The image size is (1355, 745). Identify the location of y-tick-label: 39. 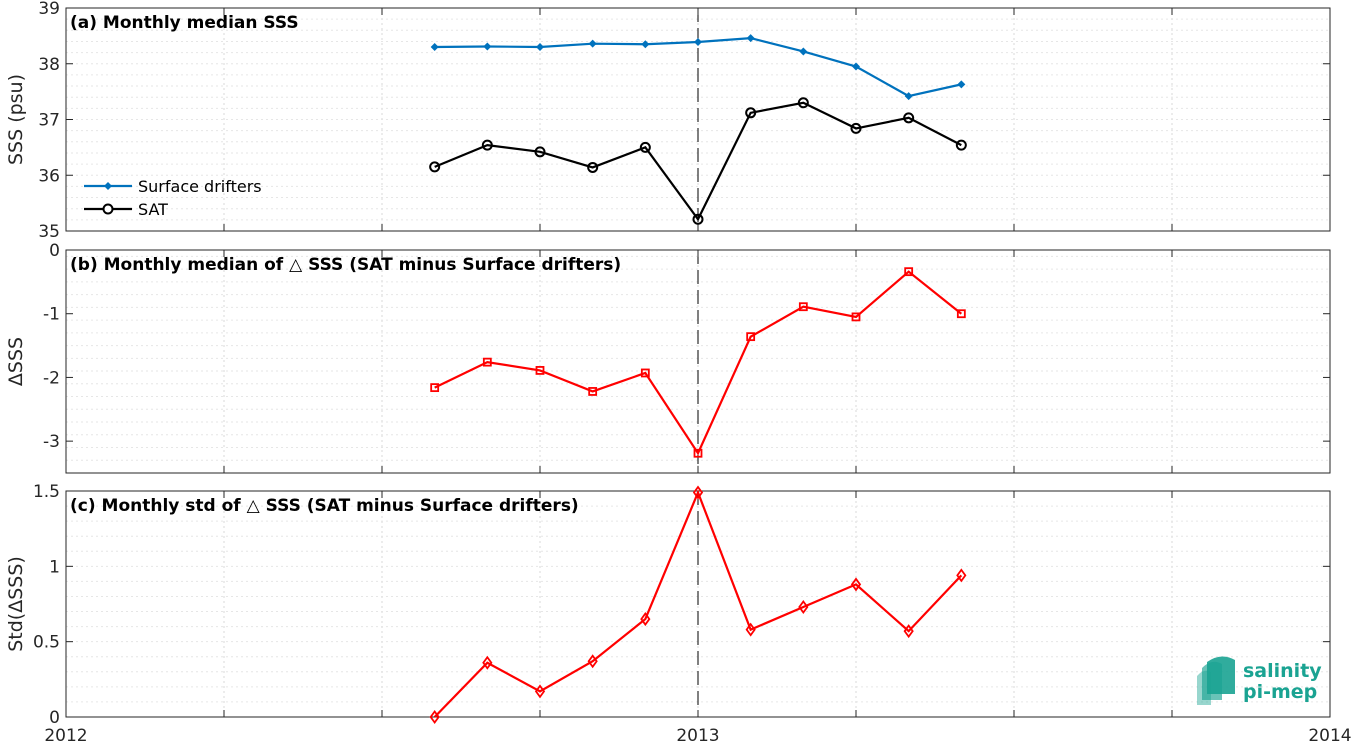
(49, 9).